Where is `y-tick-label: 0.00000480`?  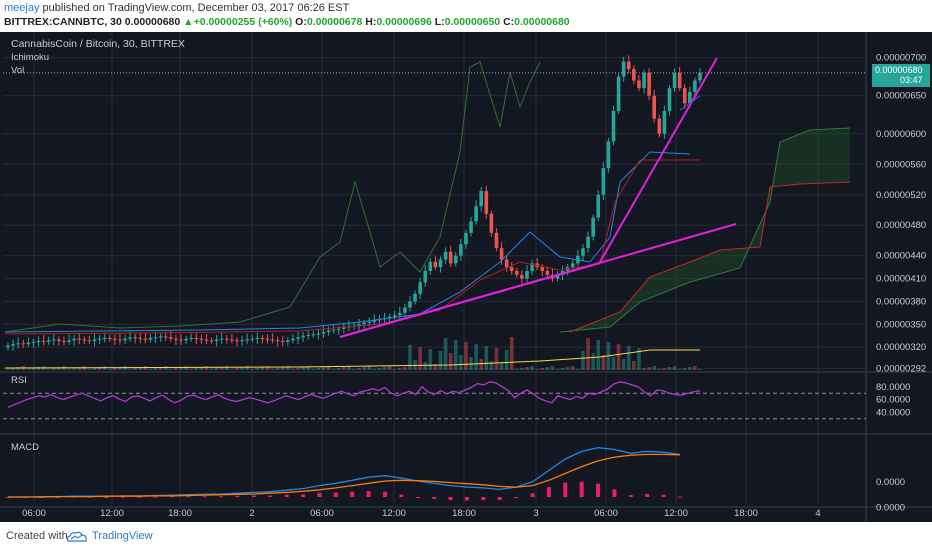
y-tick-label: 0.00000480 is located at coordinates (901, 225).